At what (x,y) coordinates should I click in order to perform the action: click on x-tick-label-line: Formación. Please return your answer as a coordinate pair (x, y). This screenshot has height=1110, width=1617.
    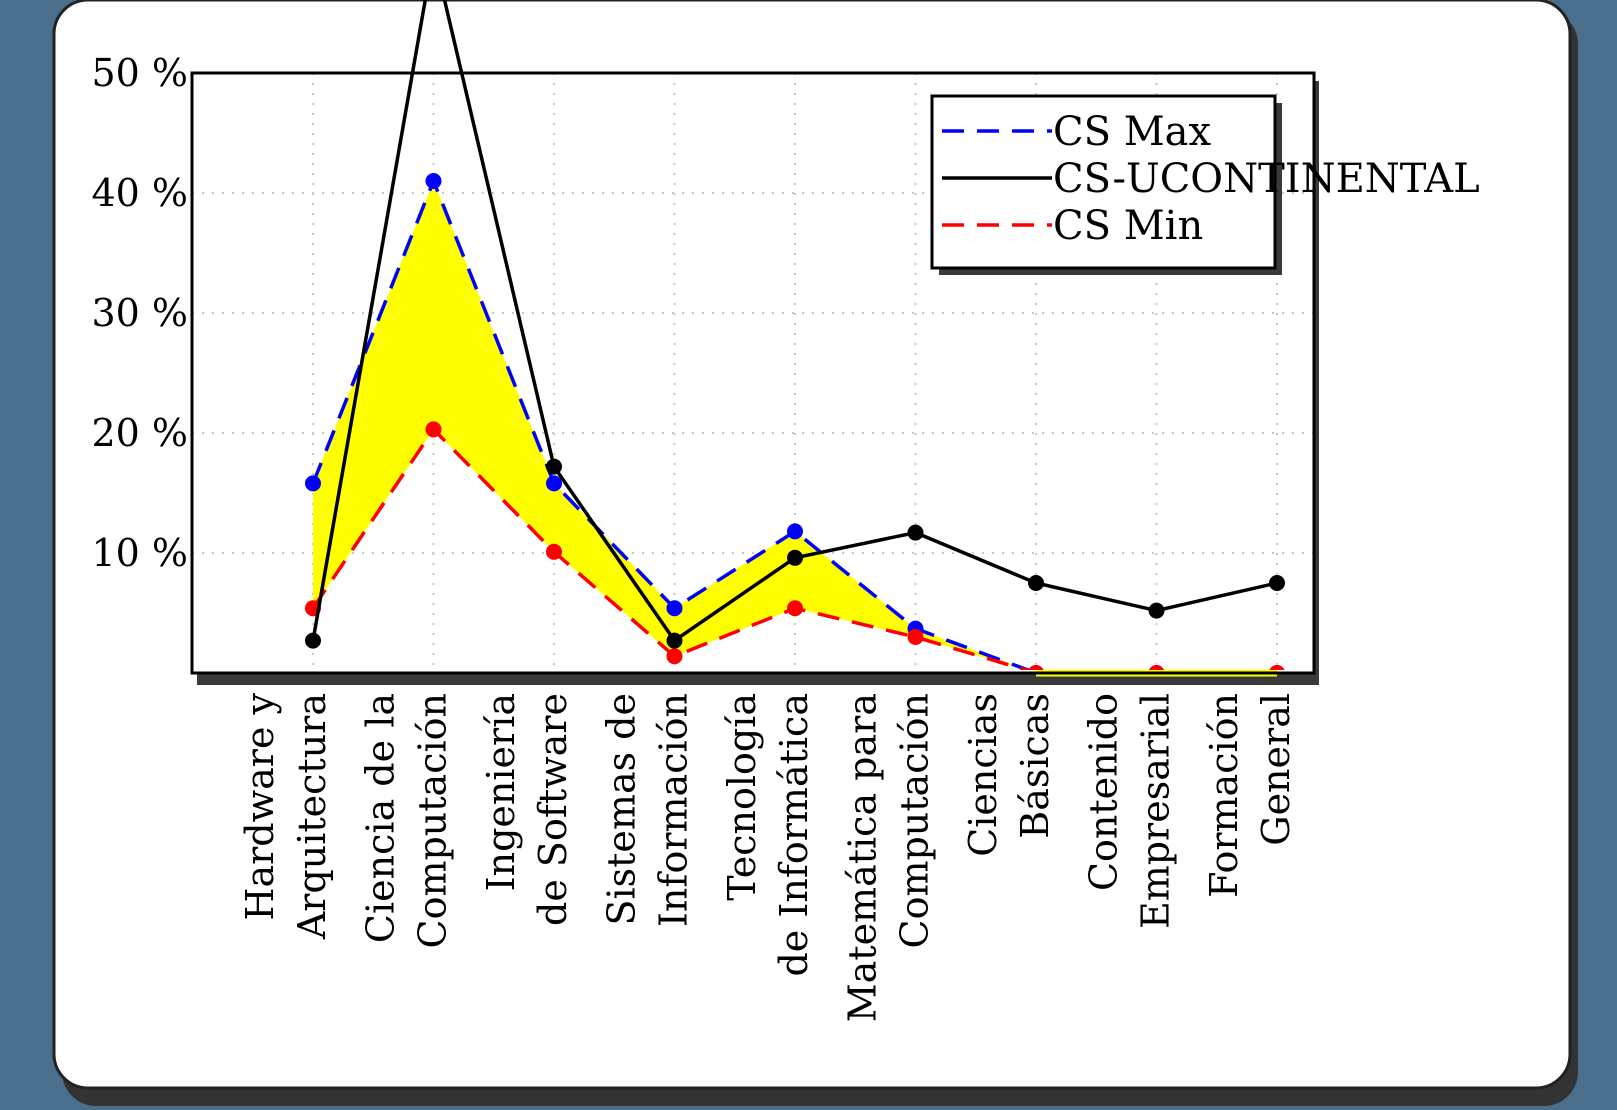
    Looking at the image, I should click on (1224, 795).